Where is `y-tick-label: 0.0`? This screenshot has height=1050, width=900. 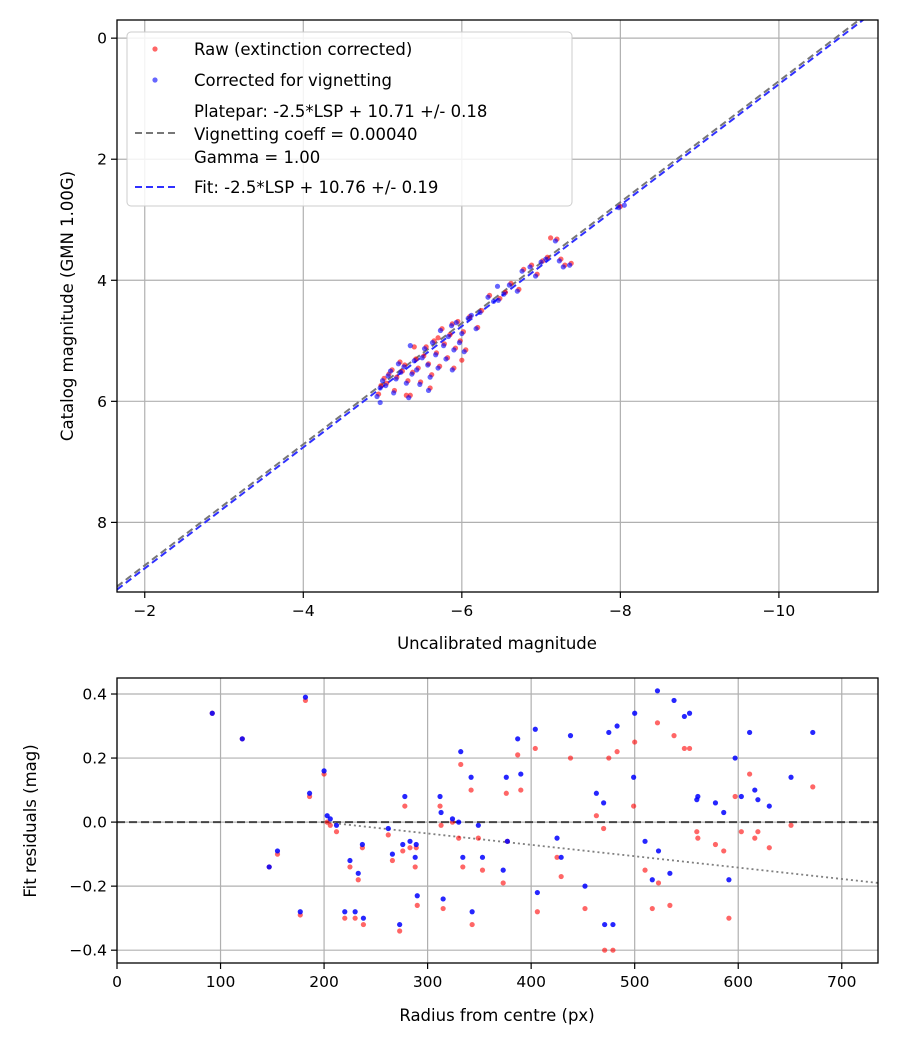 y-tick-label: 0.0 is located at coordinates (94, 823).